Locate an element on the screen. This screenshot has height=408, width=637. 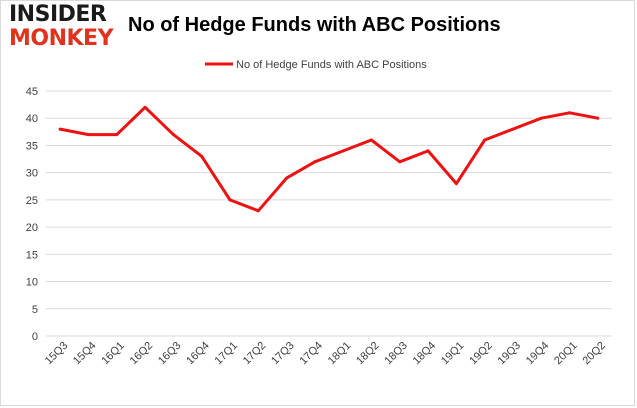
x-tick-label: 16Q3 is located at coordinates (170, 354).